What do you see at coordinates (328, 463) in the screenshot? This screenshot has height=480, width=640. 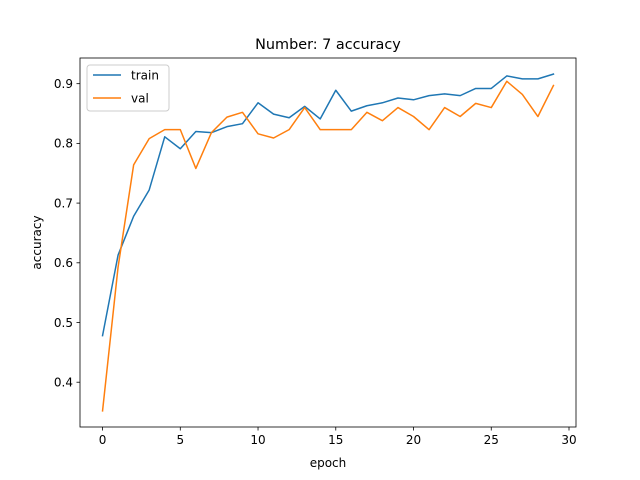 I see `x-axis-label: epoch` at bounding box center [328, 463].